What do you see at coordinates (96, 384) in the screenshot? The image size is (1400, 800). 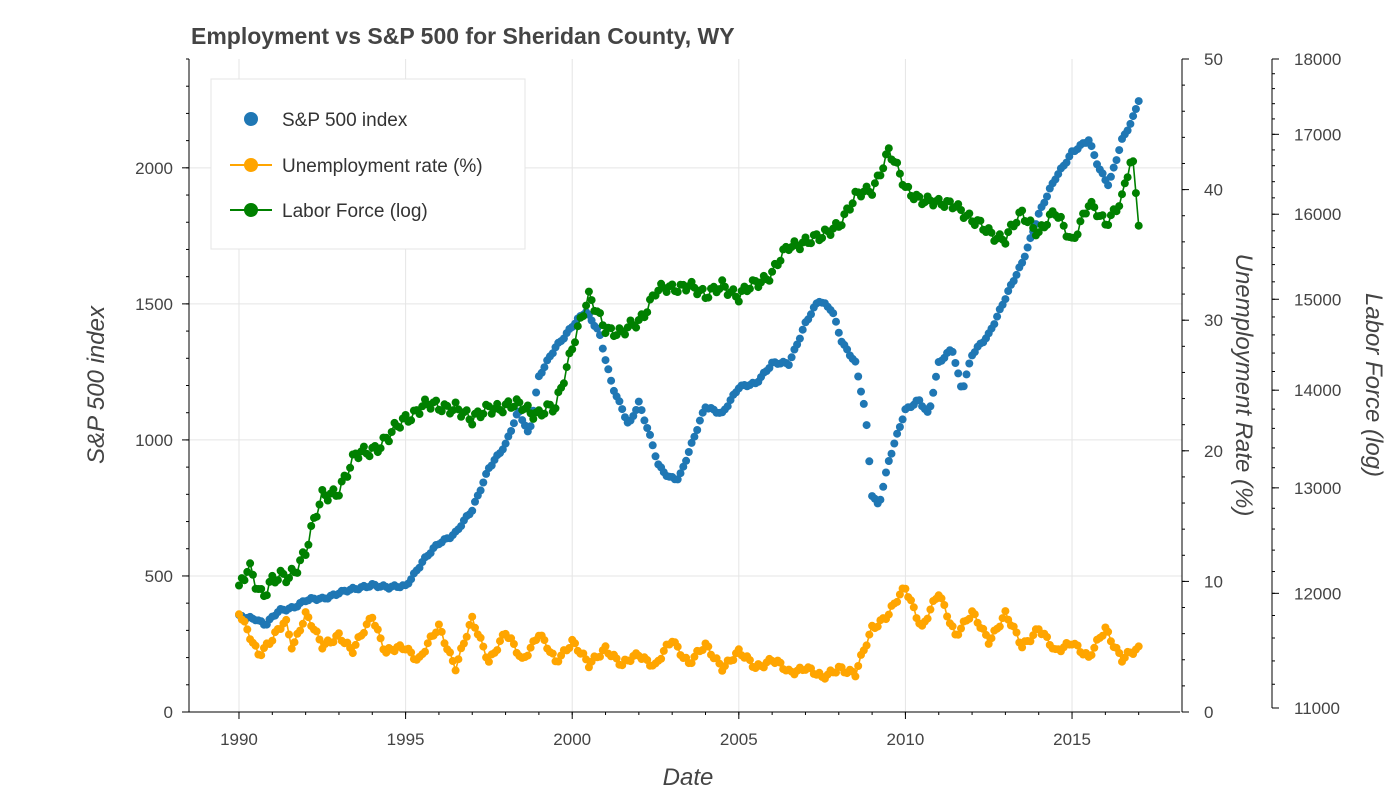 I see `left-y-axis-label: S&P 500 index` at bounding box center [96, 384].